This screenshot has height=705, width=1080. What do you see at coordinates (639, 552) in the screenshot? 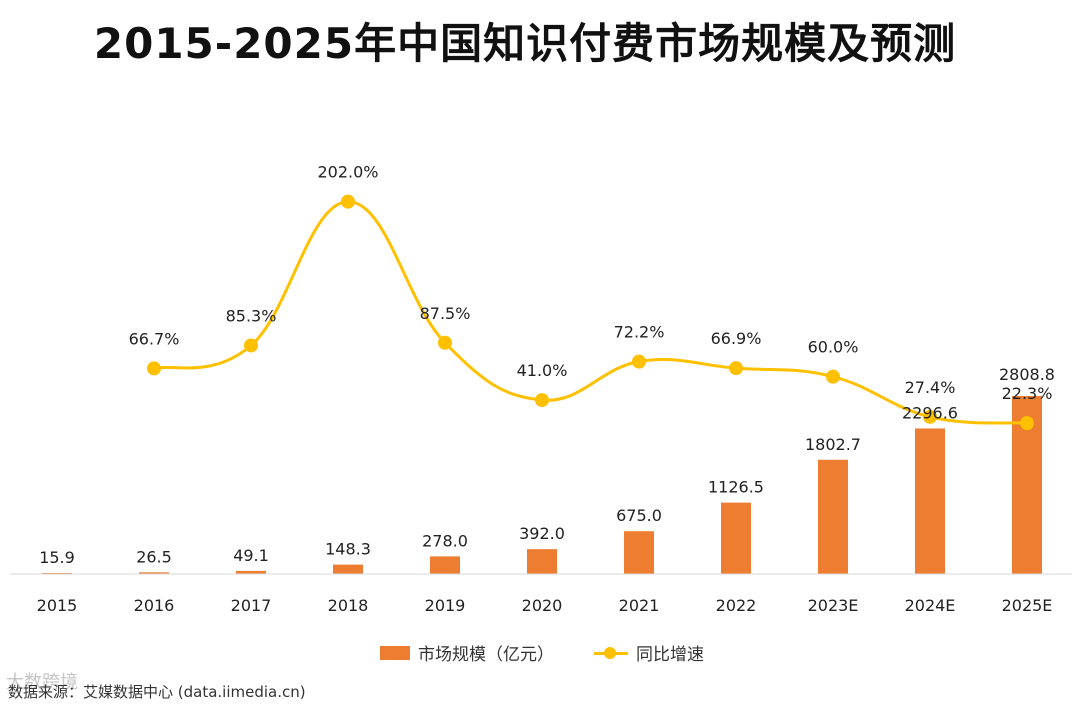
I see `bar-2021` at bounding box center [639, 552].